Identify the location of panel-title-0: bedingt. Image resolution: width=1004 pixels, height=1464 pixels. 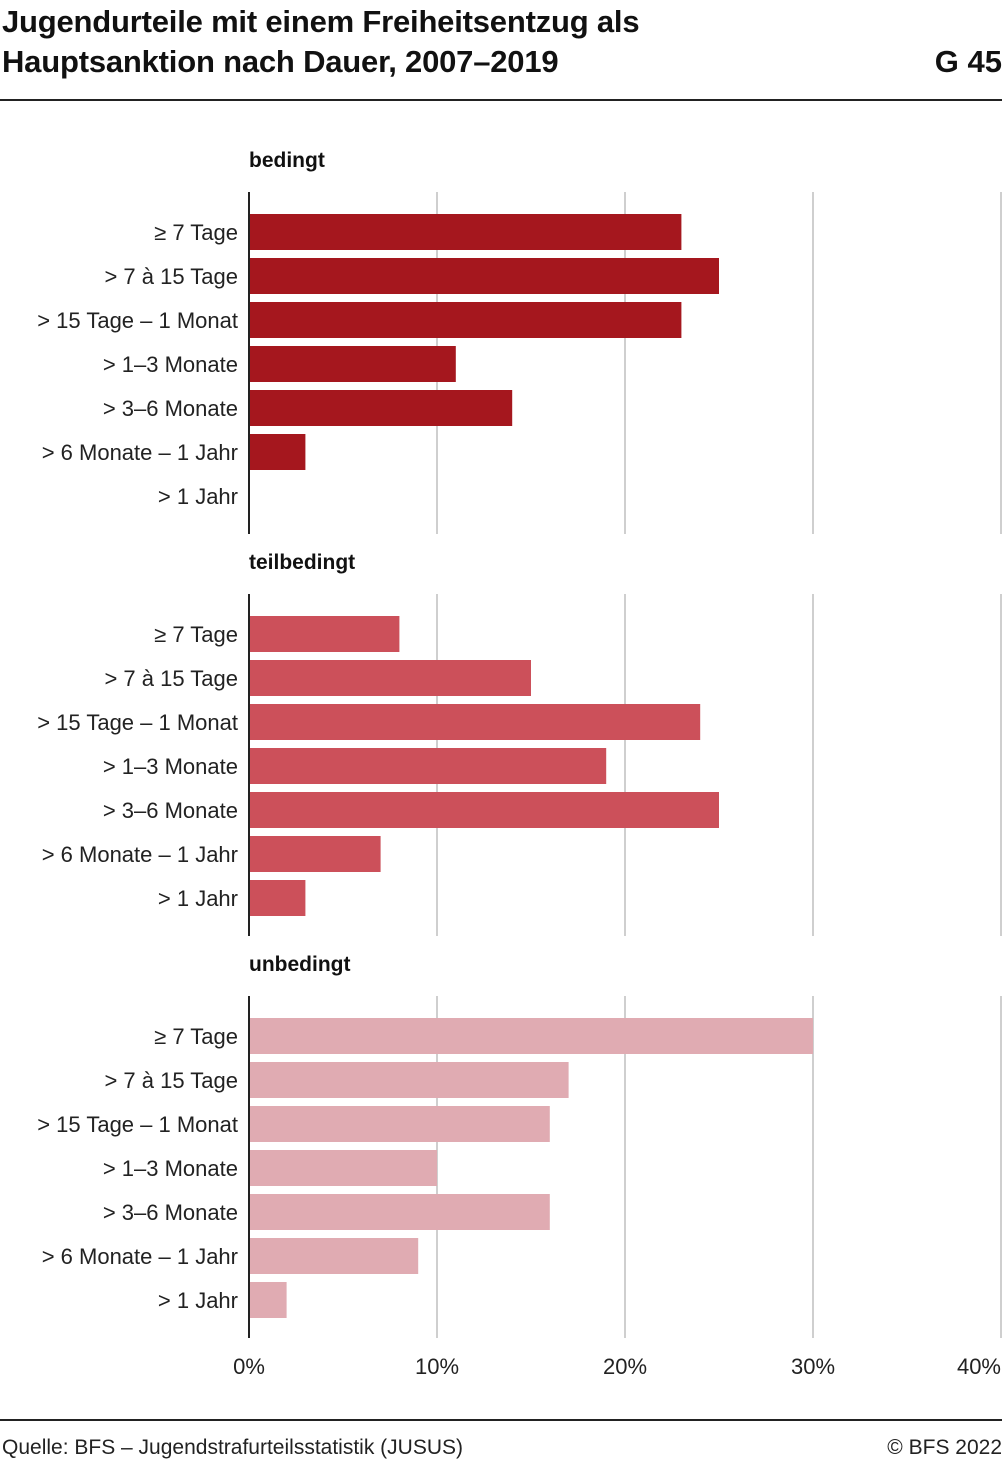
(287, 160).